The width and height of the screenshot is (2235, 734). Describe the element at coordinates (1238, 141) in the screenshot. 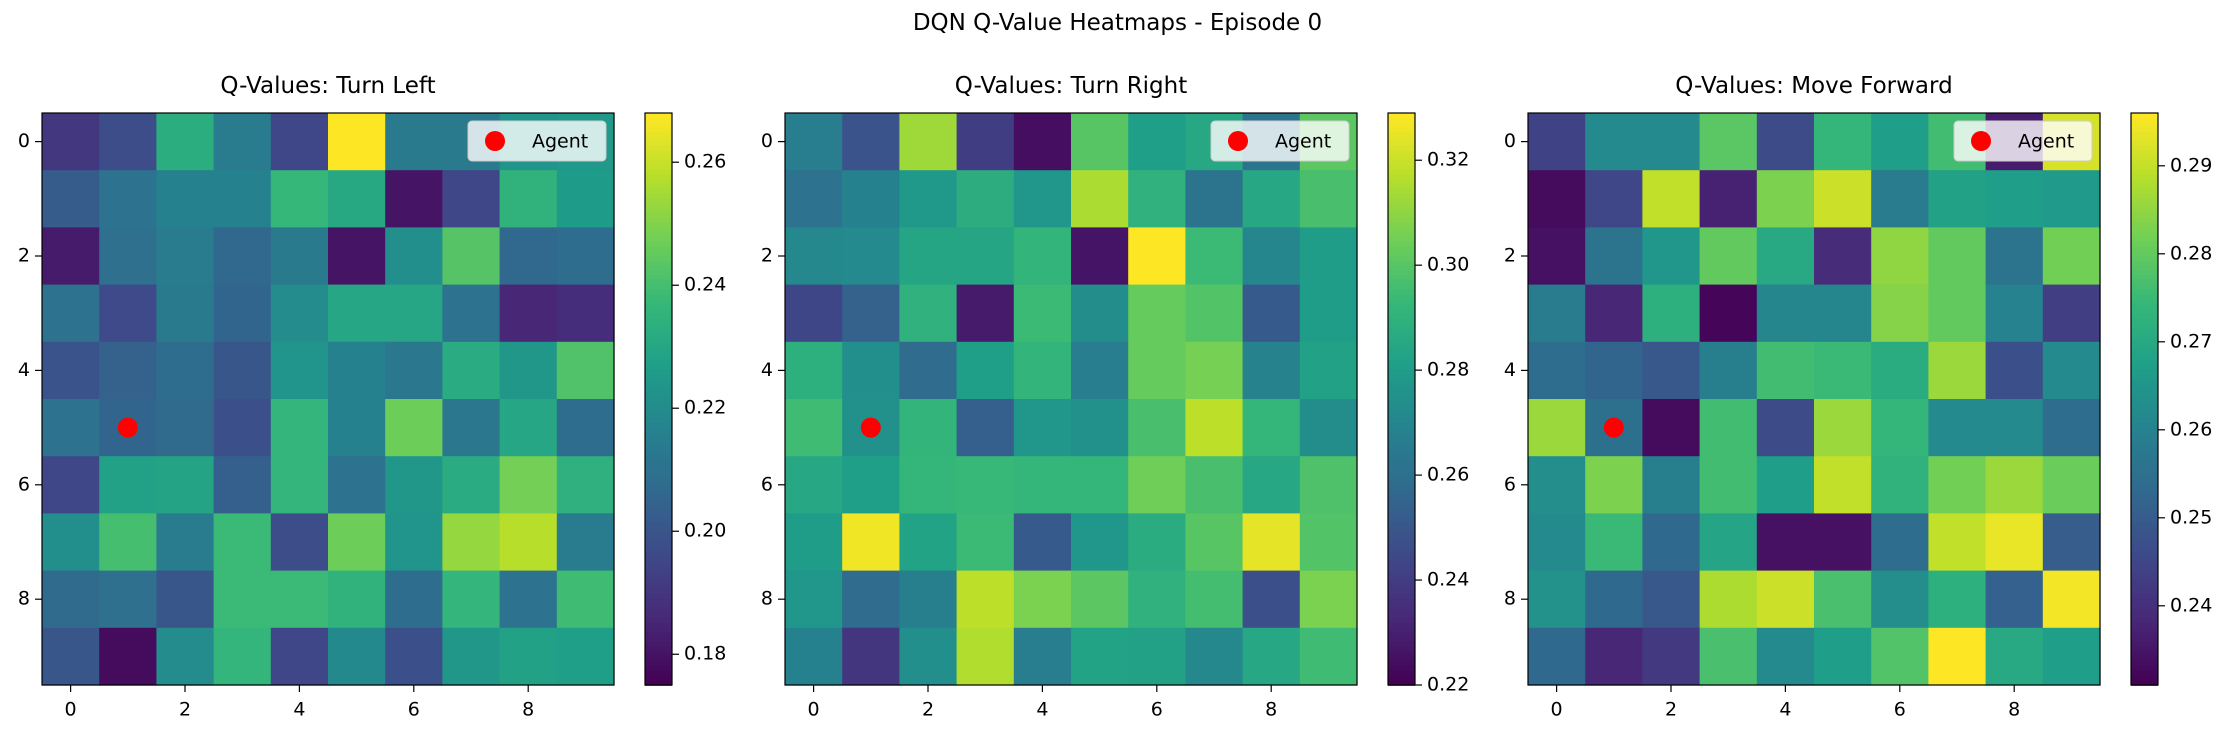

I see `legend-agent-marker` at that location.